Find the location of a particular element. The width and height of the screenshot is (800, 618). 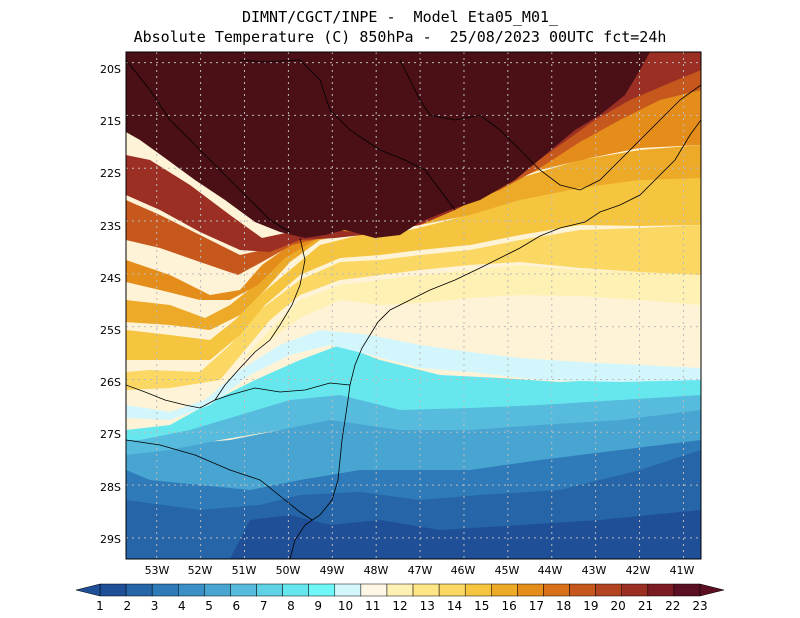

lat-label: 27S is located at coordinates (110, 434).